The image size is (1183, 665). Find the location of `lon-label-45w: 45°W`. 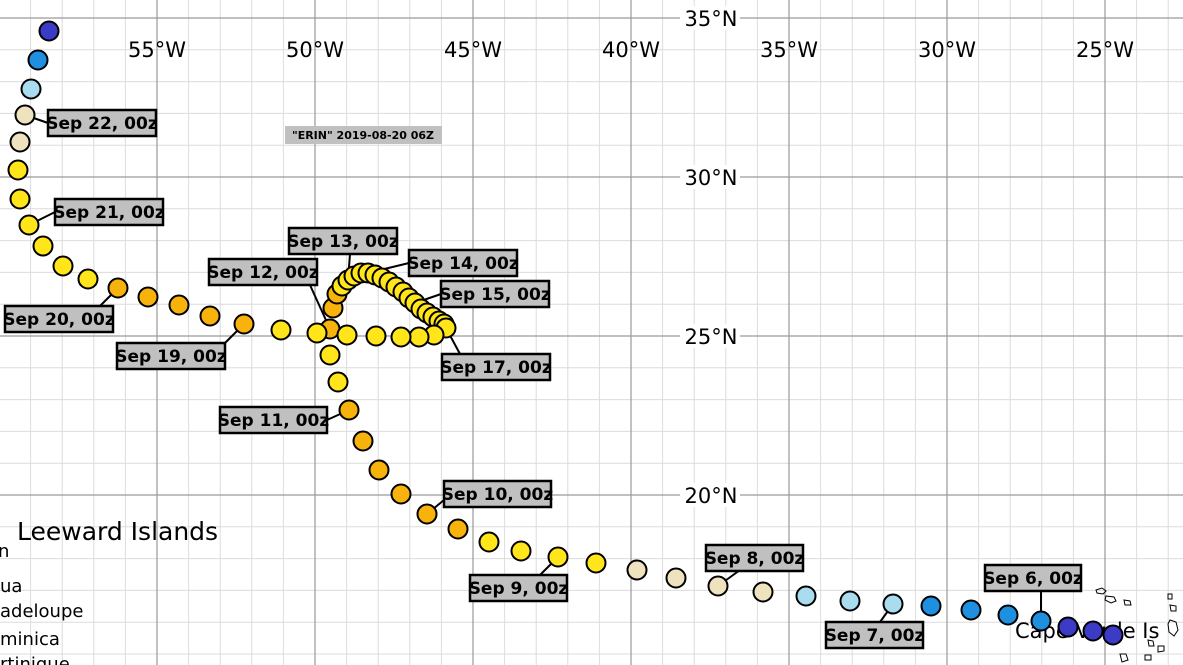

lon-label-45w: 45°W is located at coordinates (473, 50).